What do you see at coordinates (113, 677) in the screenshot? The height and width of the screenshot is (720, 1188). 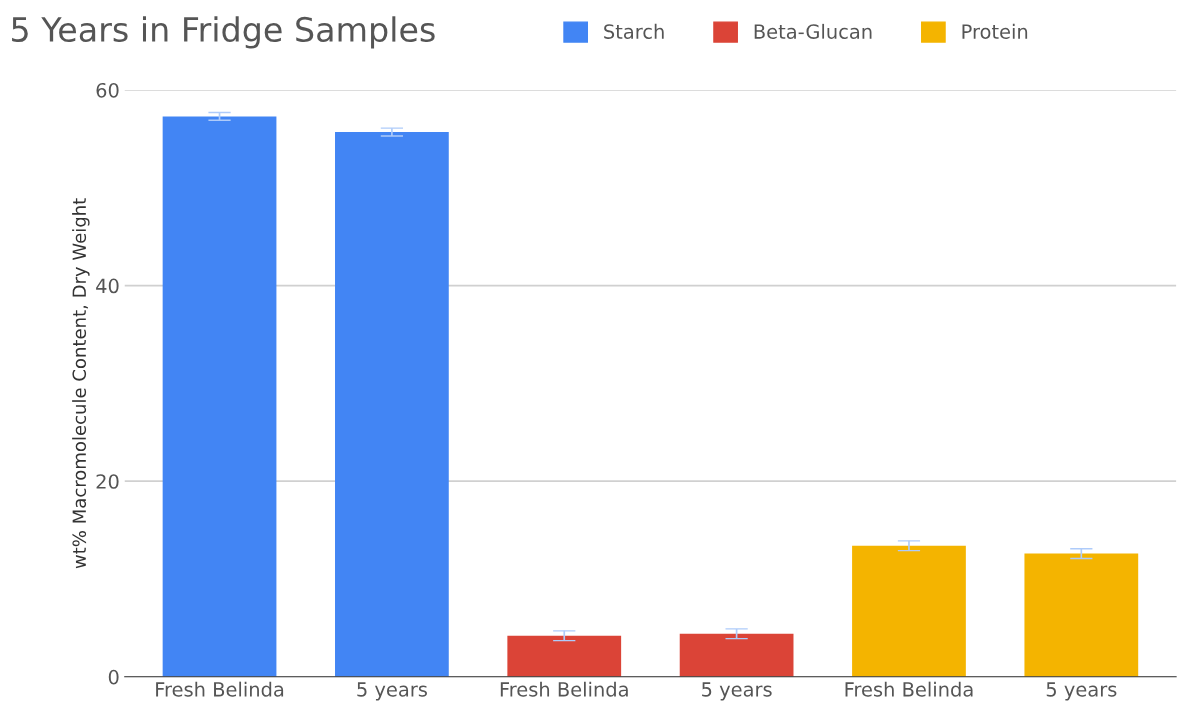 I see `y-tick-label: 0` at bounding box center [113, 677].